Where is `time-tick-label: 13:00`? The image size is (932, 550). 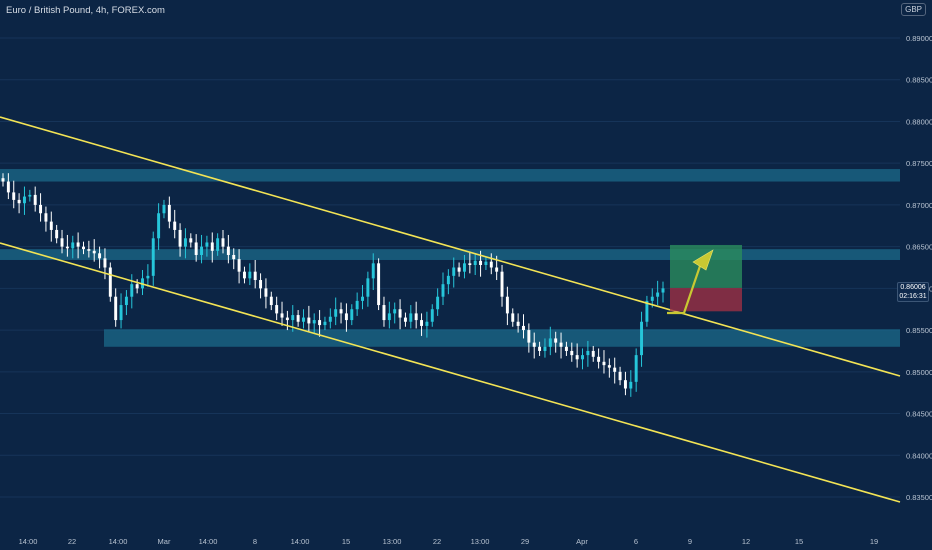
time-tick-label: 13:00 is located at coordinates (480, 541).